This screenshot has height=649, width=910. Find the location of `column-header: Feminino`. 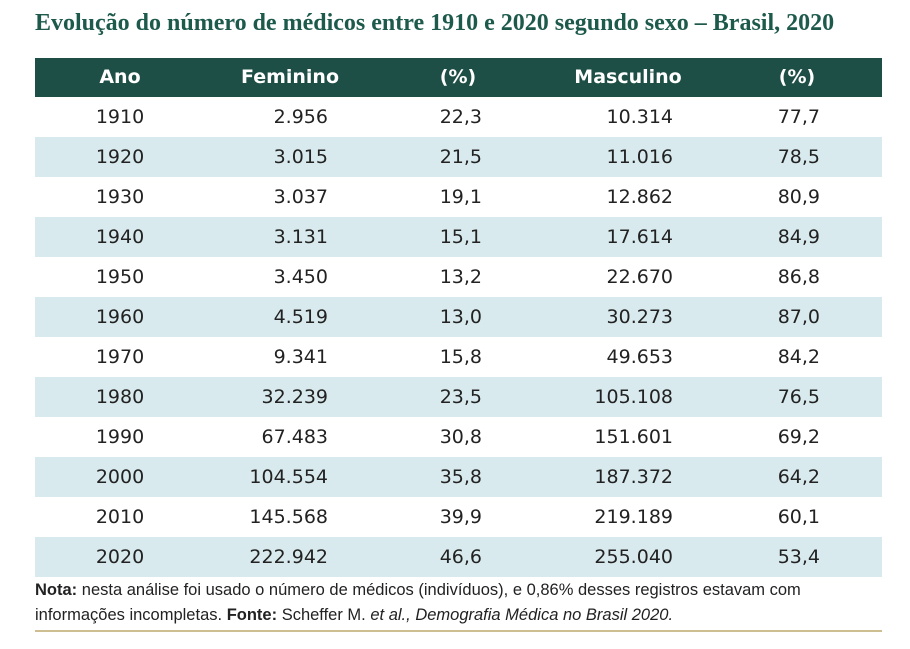

column-header: Feminino is located at coordinates (290, 77).